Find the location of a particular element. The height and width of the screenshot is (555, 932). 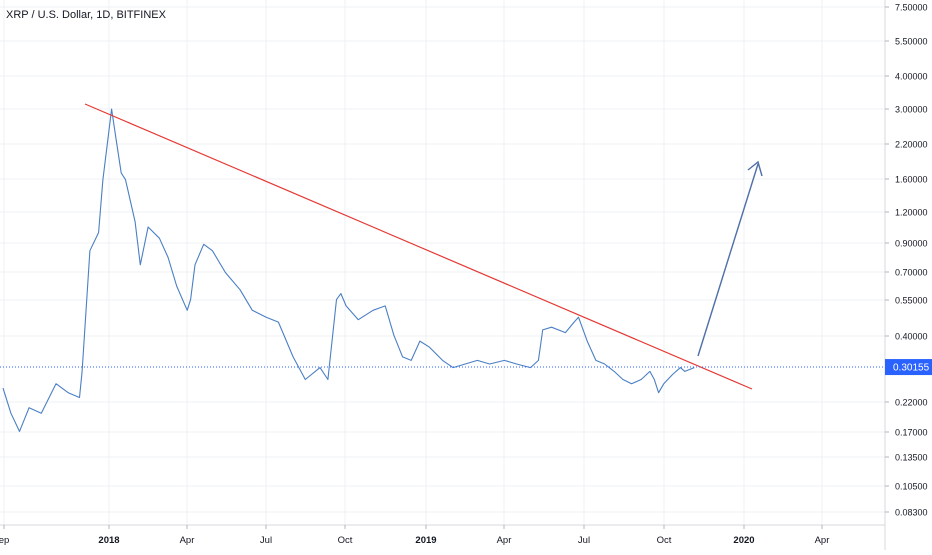

y-tick-label: 2.20000 is located at coordinates (911, 145).